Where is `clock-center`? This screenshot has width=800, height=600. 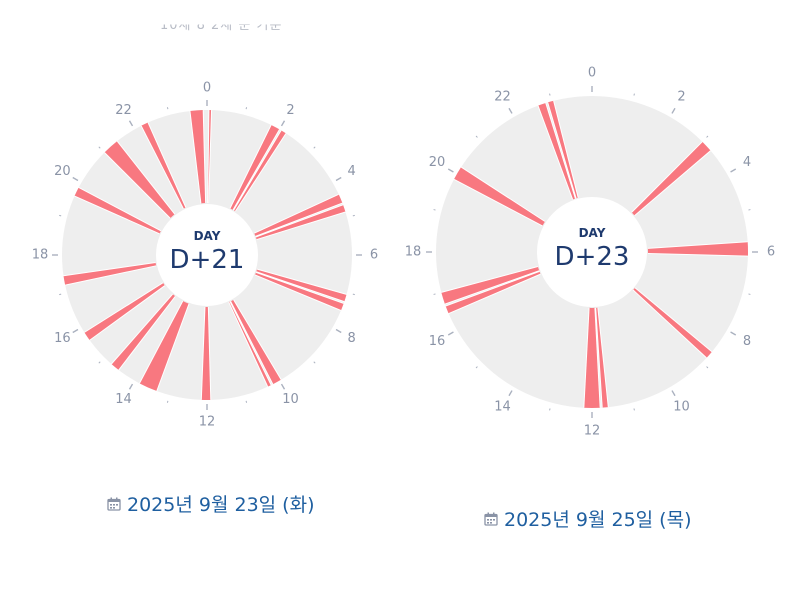 clock-center is located at coordinates (207, 255).